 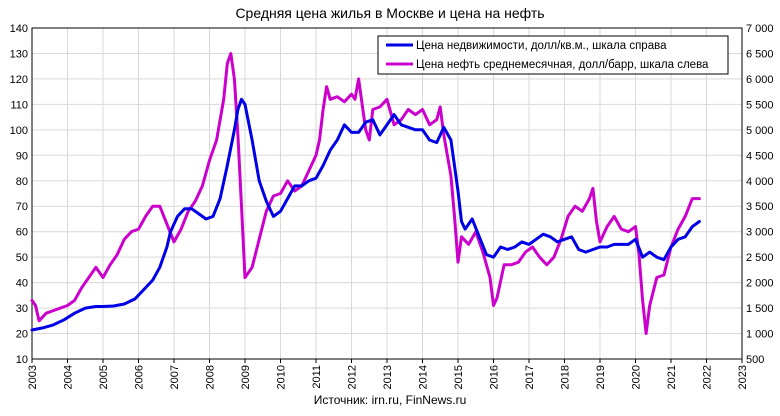 I want to click on x-tick-label: 2020, so click(x=637, y=377).